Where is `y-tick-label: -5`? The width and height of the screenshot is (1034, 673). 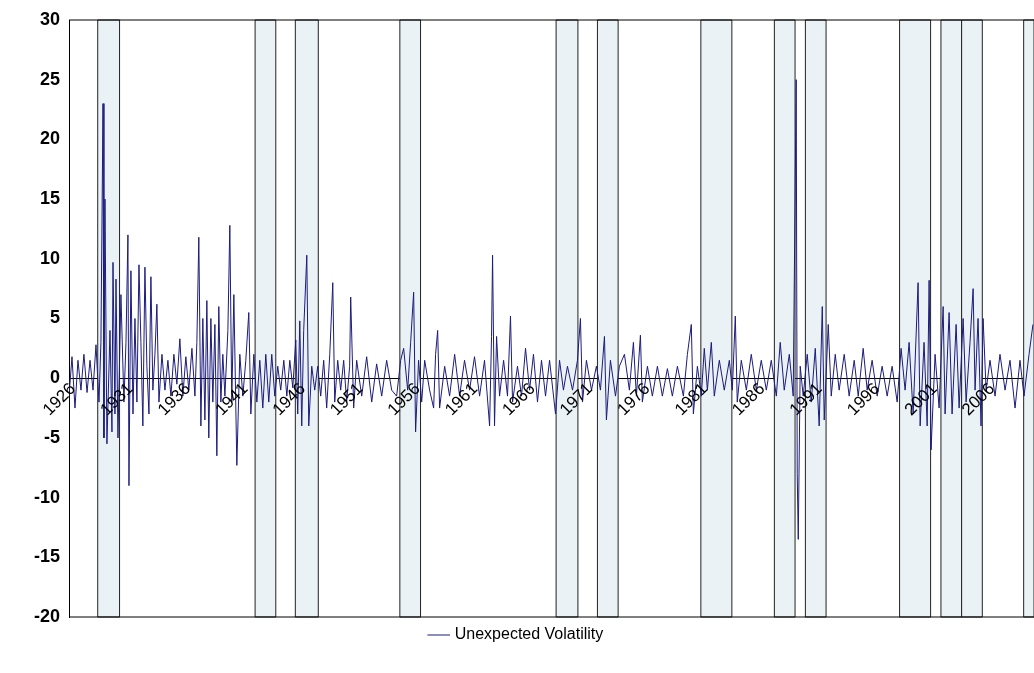 y-tick-label: -5 is located at coordinates (51, 436).